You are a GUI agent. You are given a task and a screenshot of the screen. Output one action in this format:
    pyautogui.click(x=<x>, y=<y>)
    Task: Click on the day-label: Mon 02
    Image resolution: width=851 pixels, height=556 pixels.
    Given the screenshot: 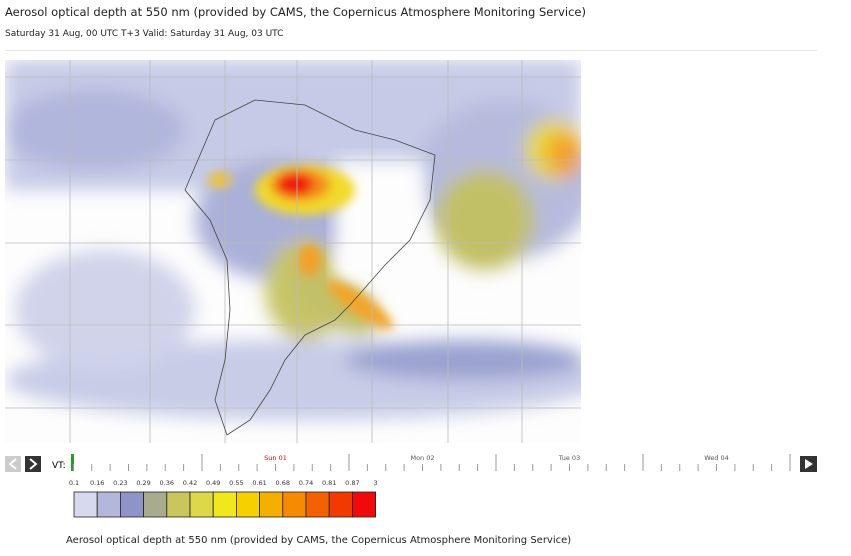 What is the action you would take?
    pyautogui.click(x=422, y=458)
    